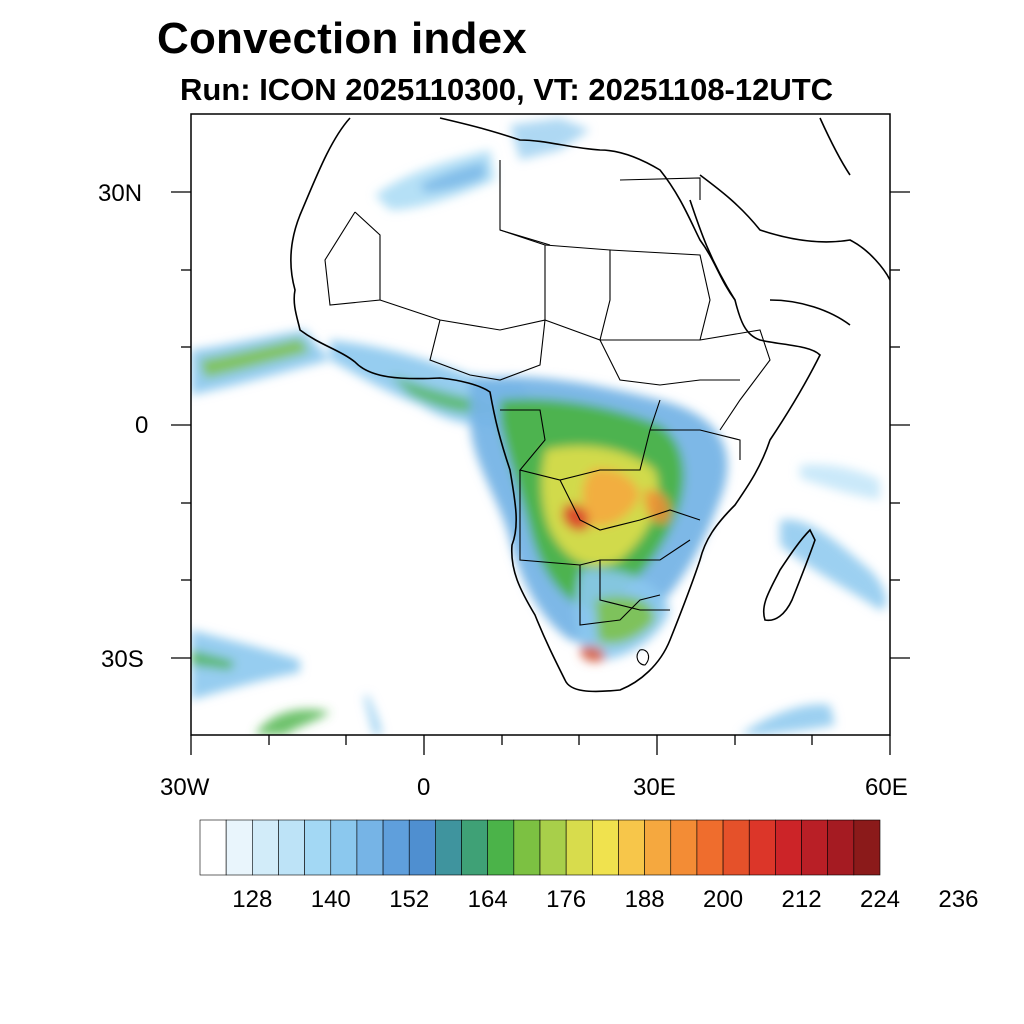 This screenshot has height=1024, width=1024. Describe the element at coordinates (835, 146) in the screenshot. I see `caspian` at that location.